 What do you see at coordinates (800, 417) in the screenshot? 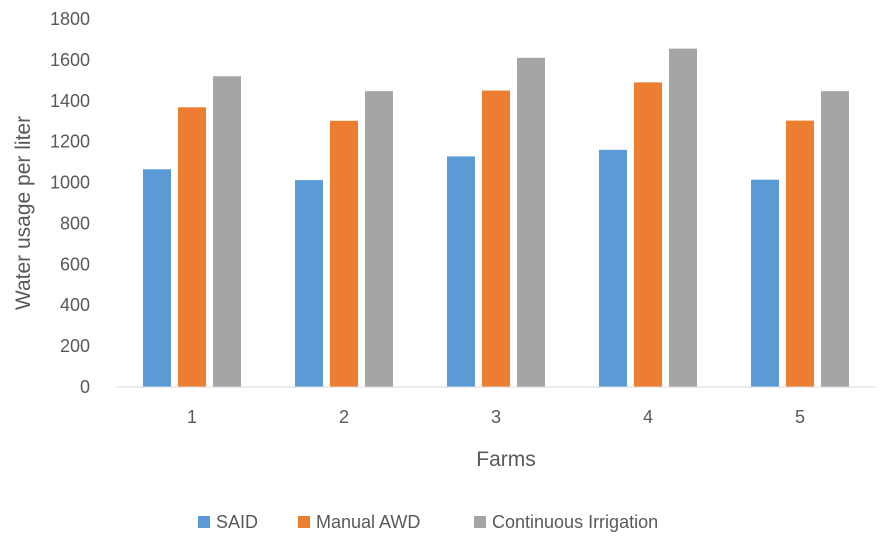
I see `x-tick-label: 5` at bounding box center [800, 417].